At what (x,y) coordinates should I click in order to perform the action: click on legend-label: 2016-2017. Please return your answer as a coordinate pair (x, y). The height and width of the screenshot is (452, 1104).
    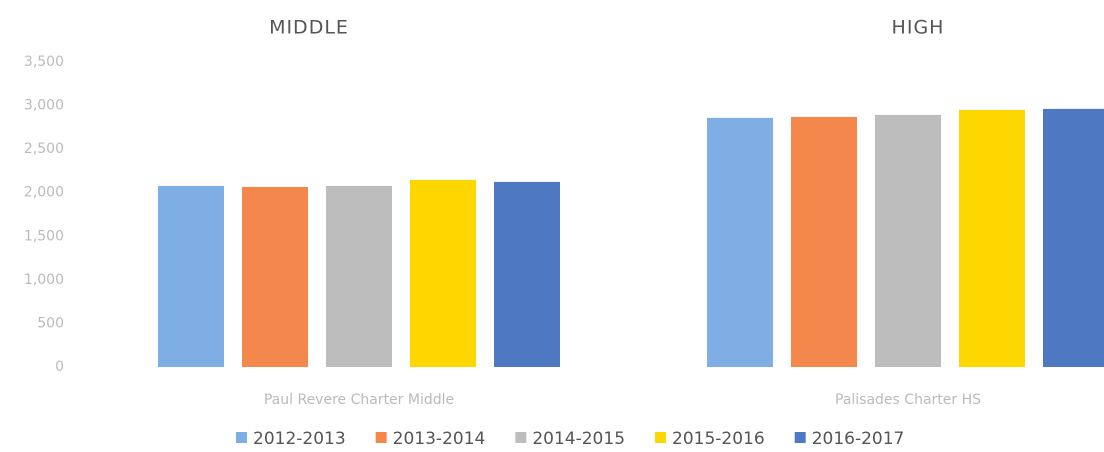
    Looking at the image, I should click on (858, 439).